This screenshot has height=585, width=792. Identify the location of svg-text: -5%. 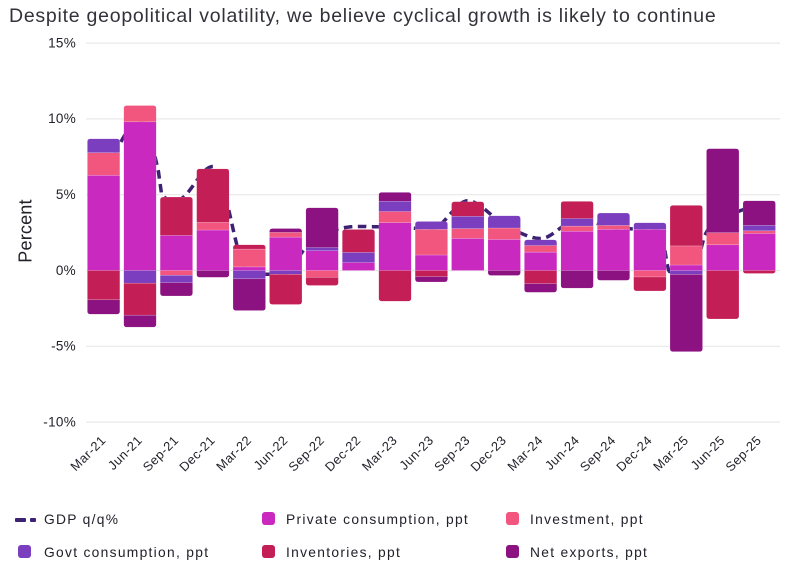
(63, 346).